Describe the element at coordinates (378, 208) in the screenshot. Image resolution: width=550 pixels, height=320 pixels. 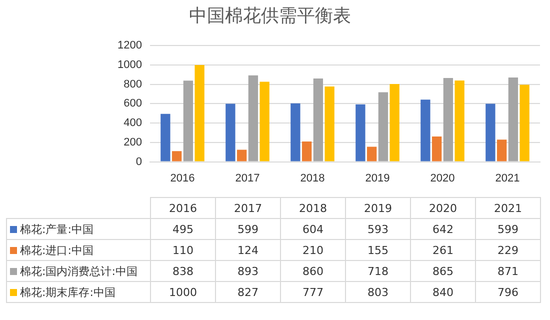
I see `category-label: 2019` at that location.